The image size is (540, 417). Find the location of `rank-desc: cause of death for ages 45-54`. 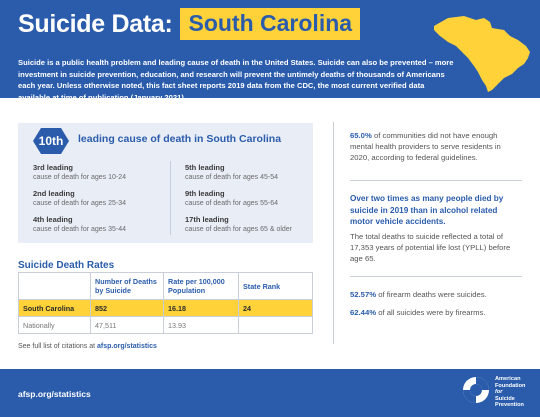

rank-desc: cause of death for ages 45-54 is located at coordinates (232, 177).